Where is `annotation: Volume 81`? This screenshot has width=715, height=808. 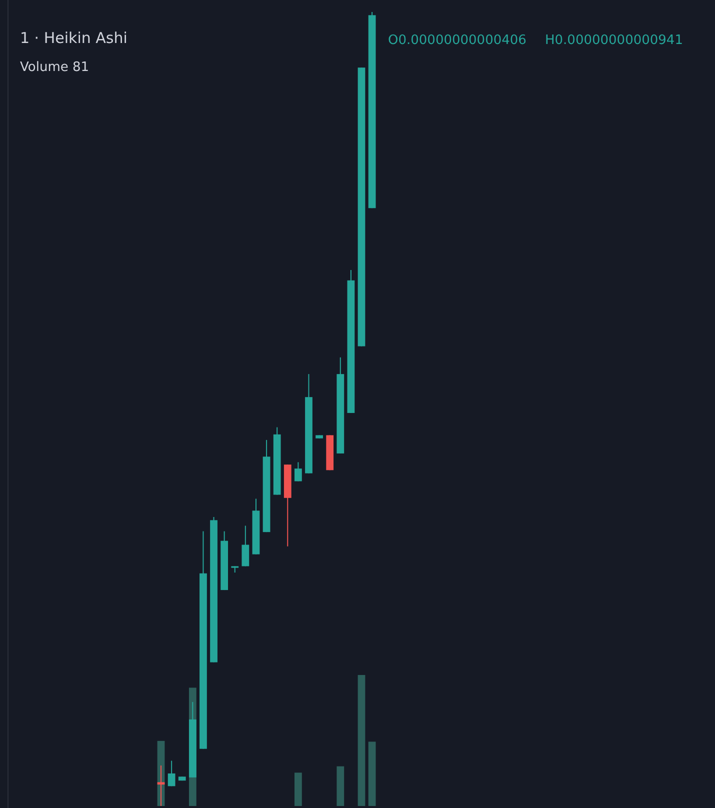 annotation: Volume 81 is located at coordinates (55, 67).